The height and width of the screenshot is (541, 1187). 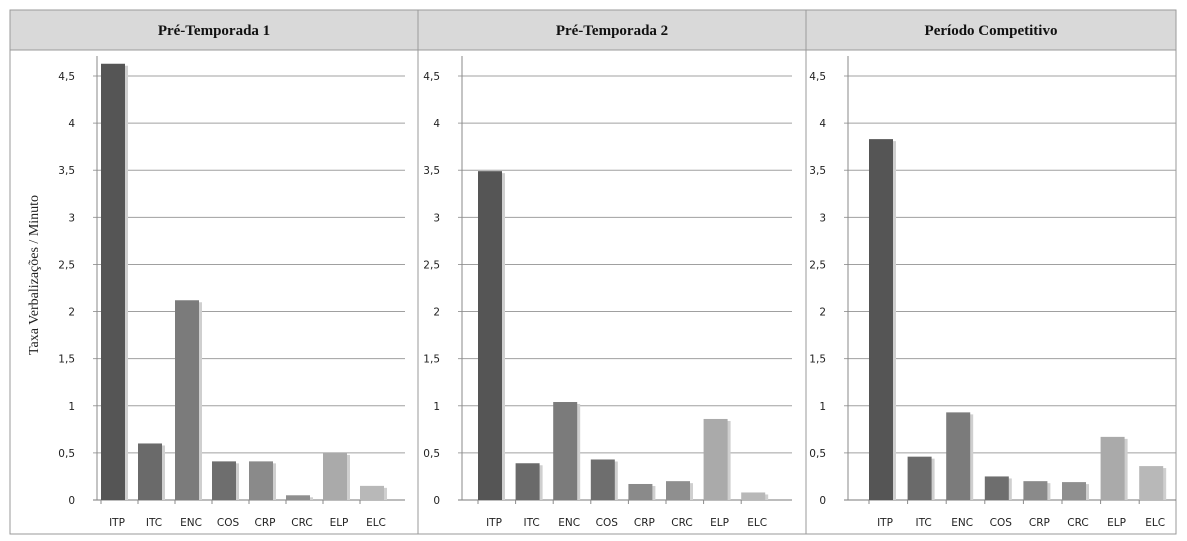 I want to click on panel-title: Pré-Temporada 1, so click(x=214, y=31).